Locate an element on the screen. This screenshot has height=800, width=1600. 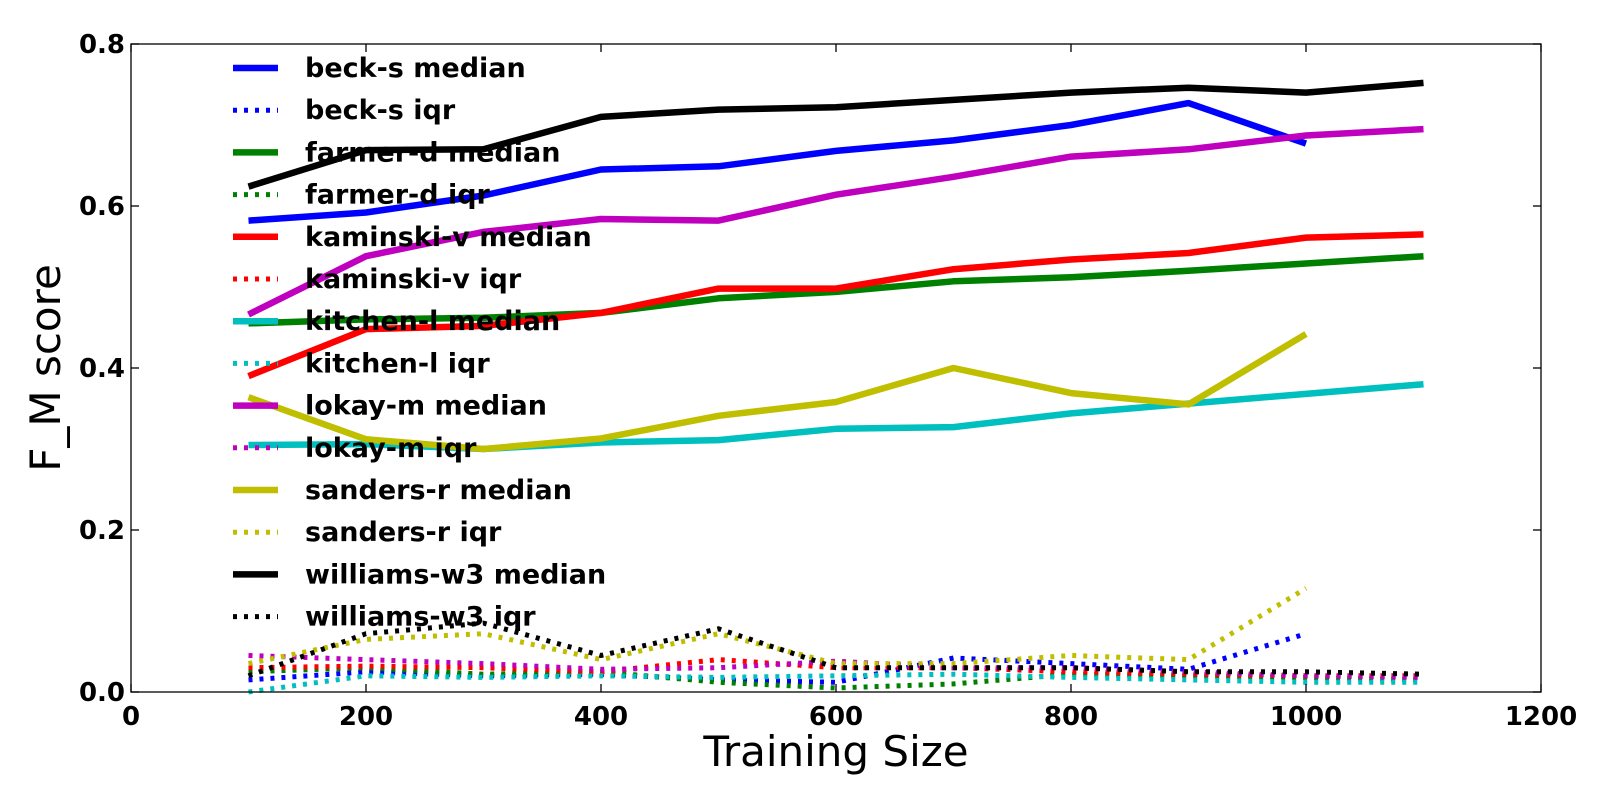
series-line-kitchen-l-iqr is located at coordinates (836, 683).